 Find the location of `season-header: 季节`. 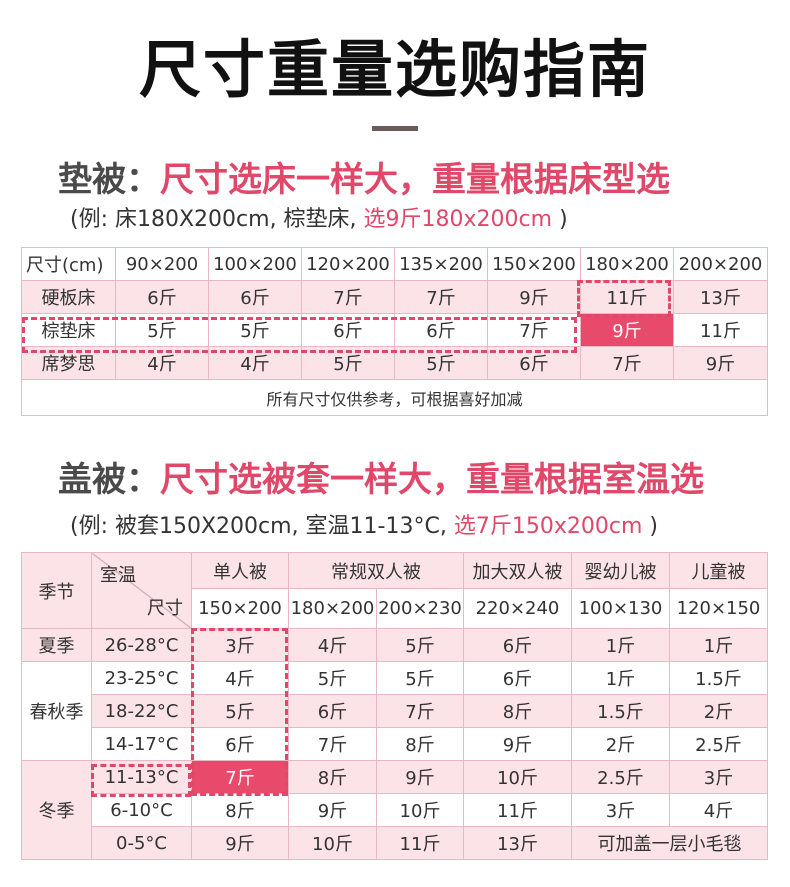

season-header: 季节 is located at coordinates (56, 590).